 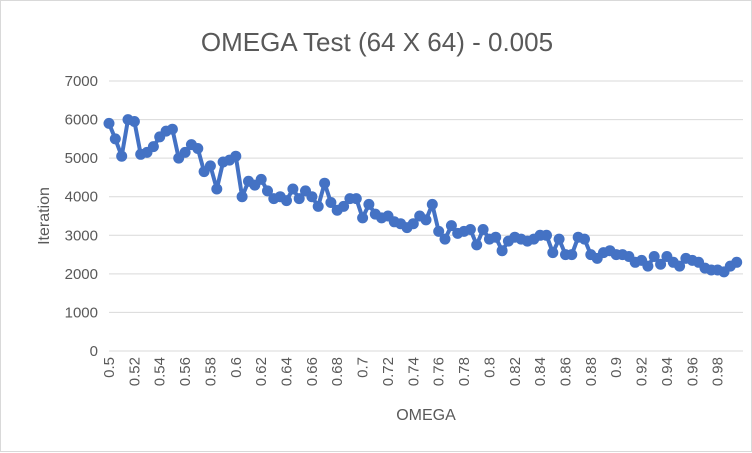 What do you see at coordinates (81, 120) in the screenshot?
I see `y-tick-label: 6000` at bounding box center [81, 120].